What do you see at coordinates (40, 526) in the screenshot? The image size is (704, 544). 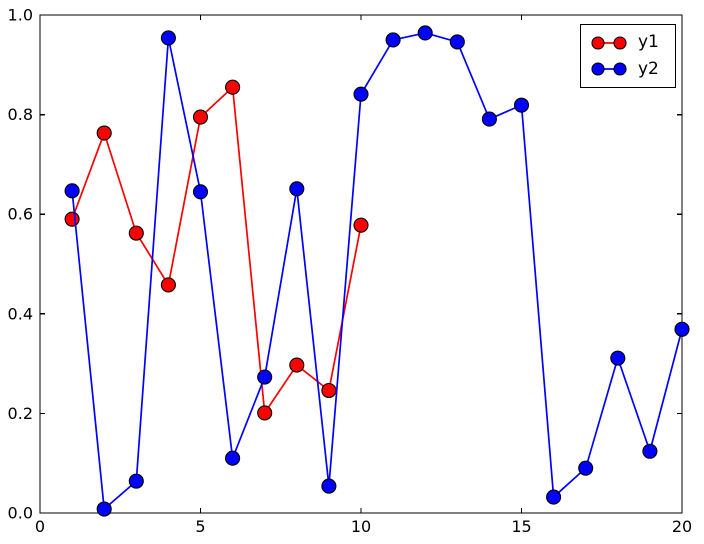 I see `x-tick-label: 0` at bounding box center [40, 526].